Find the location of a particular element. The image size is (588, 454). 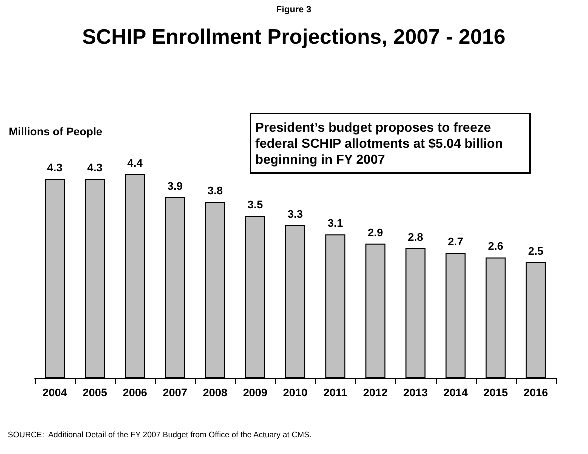

x-tick-label: 2015 is located at coordinates (496, 394).